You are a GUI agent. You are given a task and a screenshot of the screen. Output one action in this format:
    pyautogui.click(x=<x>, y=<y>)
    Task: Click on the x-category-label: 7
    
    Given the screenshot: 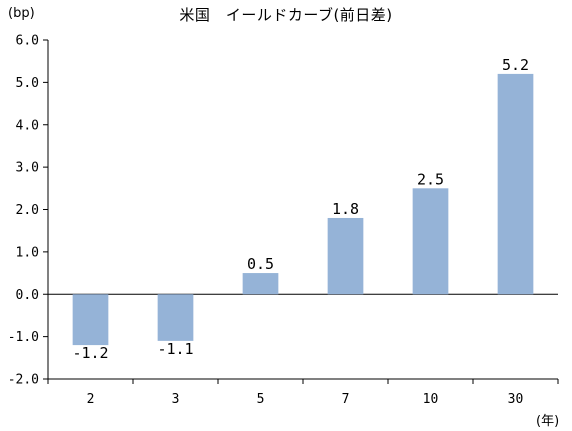 What is the action you would take?
    pyautogui.click(x=346, y=399)
    